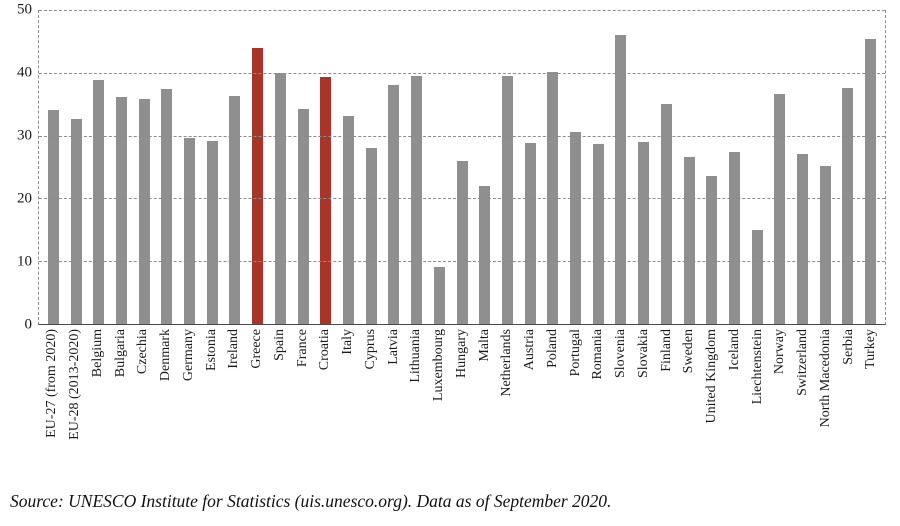  Describe the element at coordinates (439, 365) in the screenshot. I see `x-axis-label: Luxembourg` at that location.